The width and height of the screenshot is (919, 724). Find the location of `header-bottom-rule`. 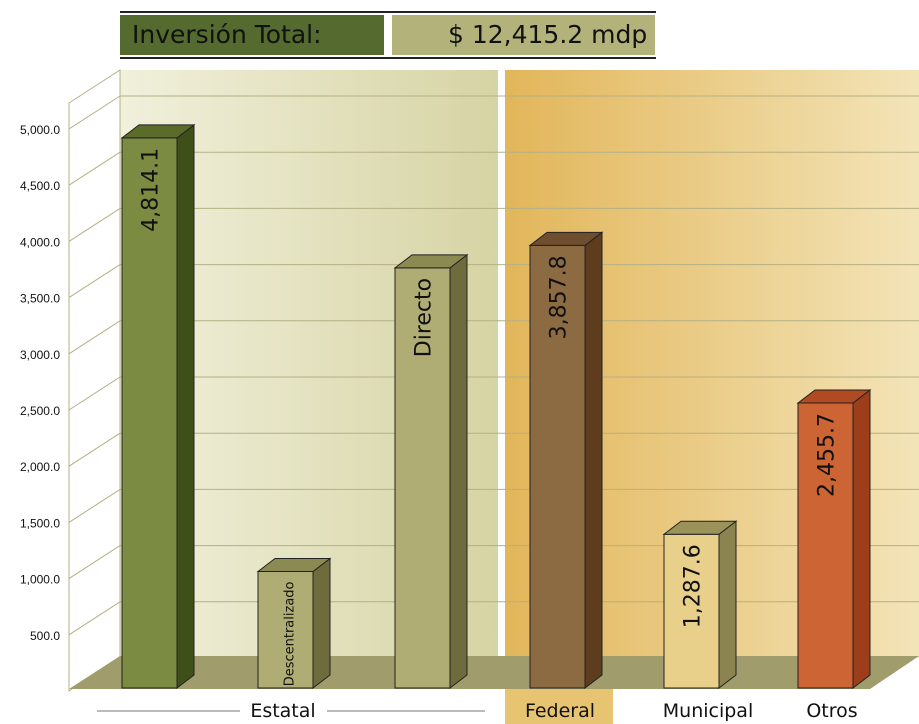

header-bottom-rule is located at coordinates (388, 58).